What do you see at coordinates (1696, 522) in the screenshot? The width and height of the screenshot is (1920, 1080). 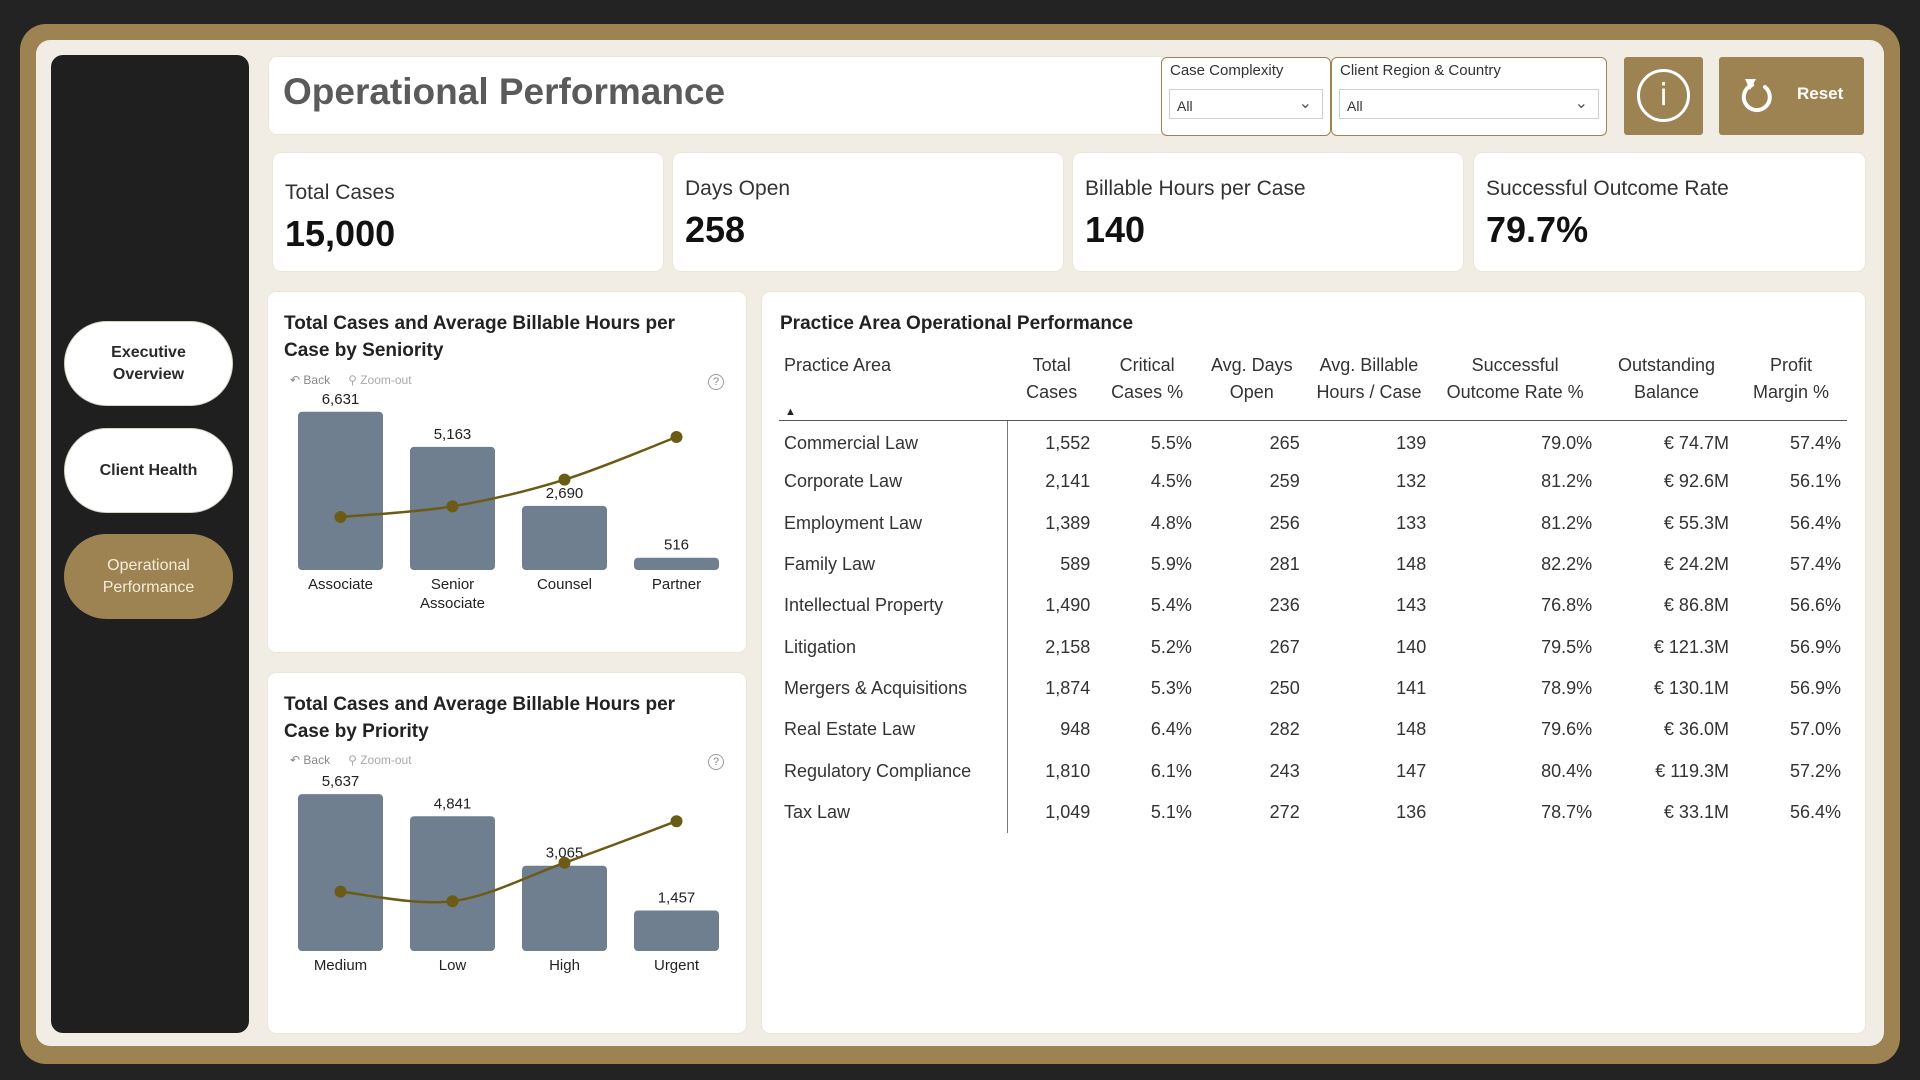 I see `table-cell: € 55.3M` at bounding box center [1696, 522].